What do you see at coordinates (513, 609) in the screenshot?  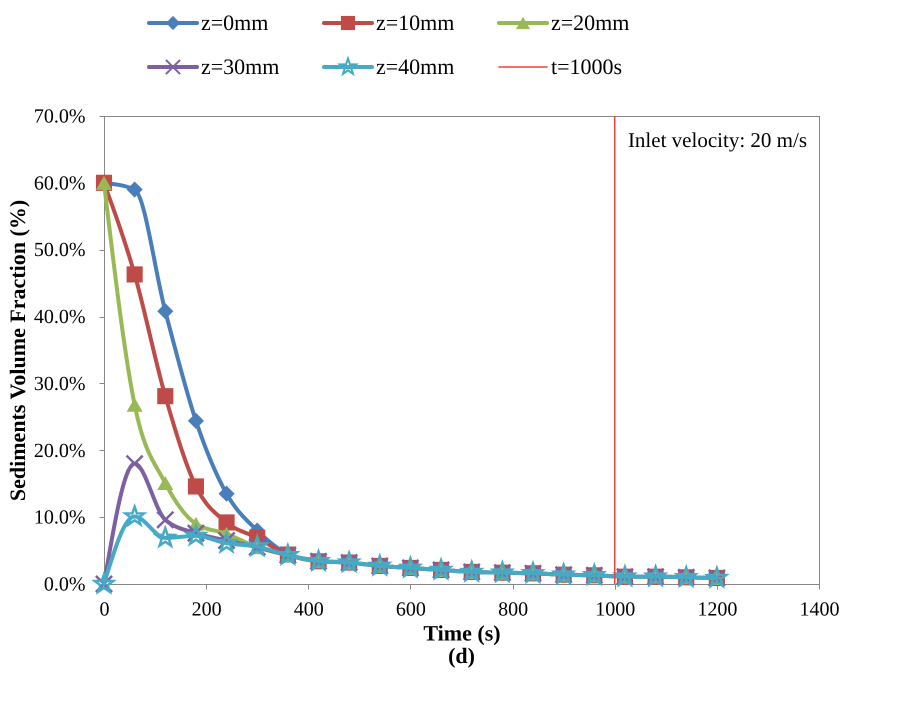 I see `x-tick-label: 800` at bounding box center [513, 609].